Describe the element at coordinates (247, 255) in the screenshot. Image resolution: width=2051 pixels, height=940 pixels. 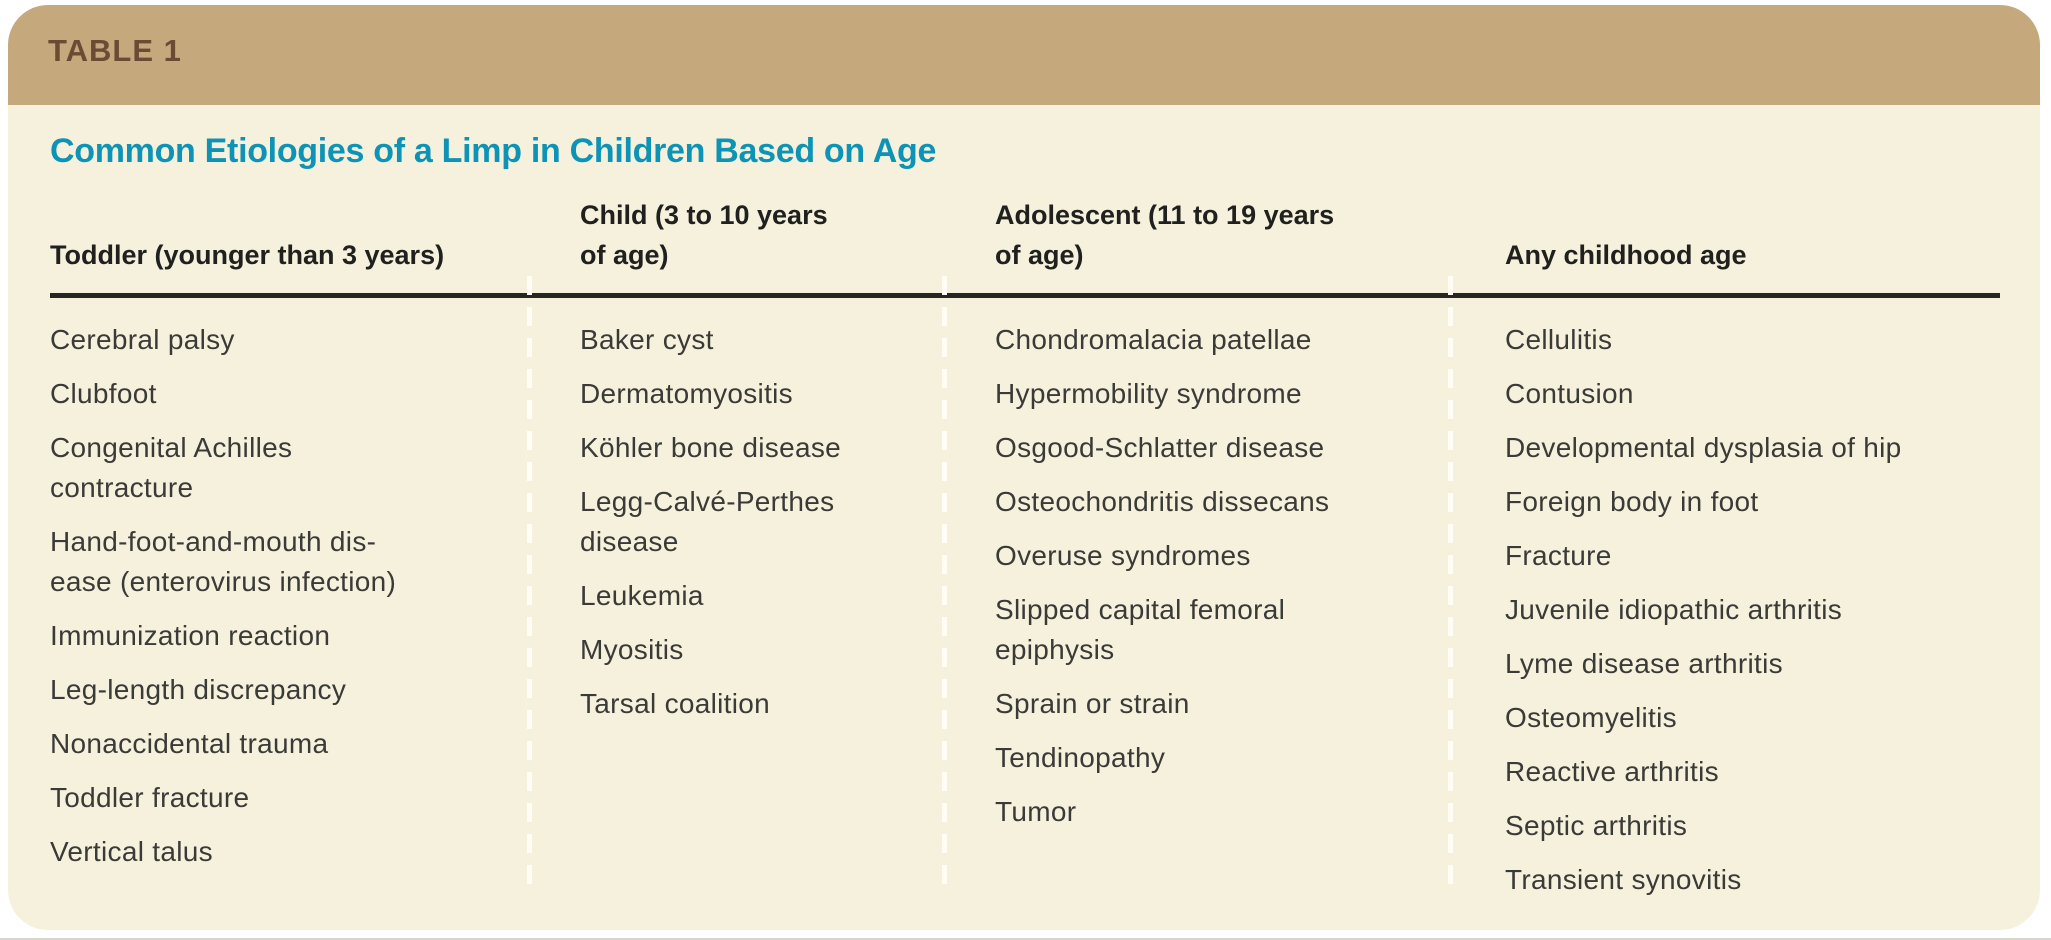
I see `column-header-toddler: Toddler (younger than 3 years)` at that location.